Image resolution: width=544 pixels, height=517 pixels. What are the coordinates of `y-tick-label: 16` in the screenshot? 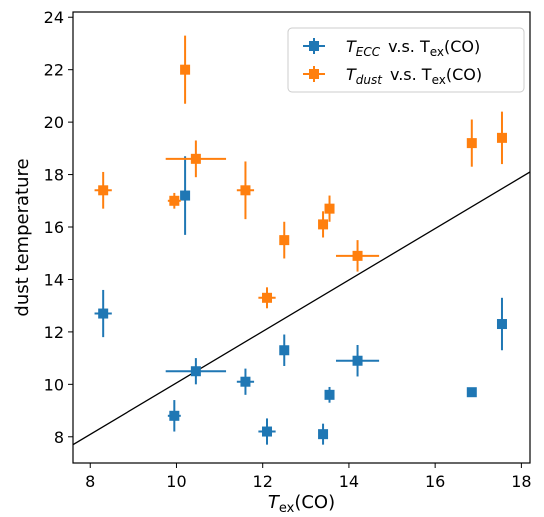 It's located at (54, 227).